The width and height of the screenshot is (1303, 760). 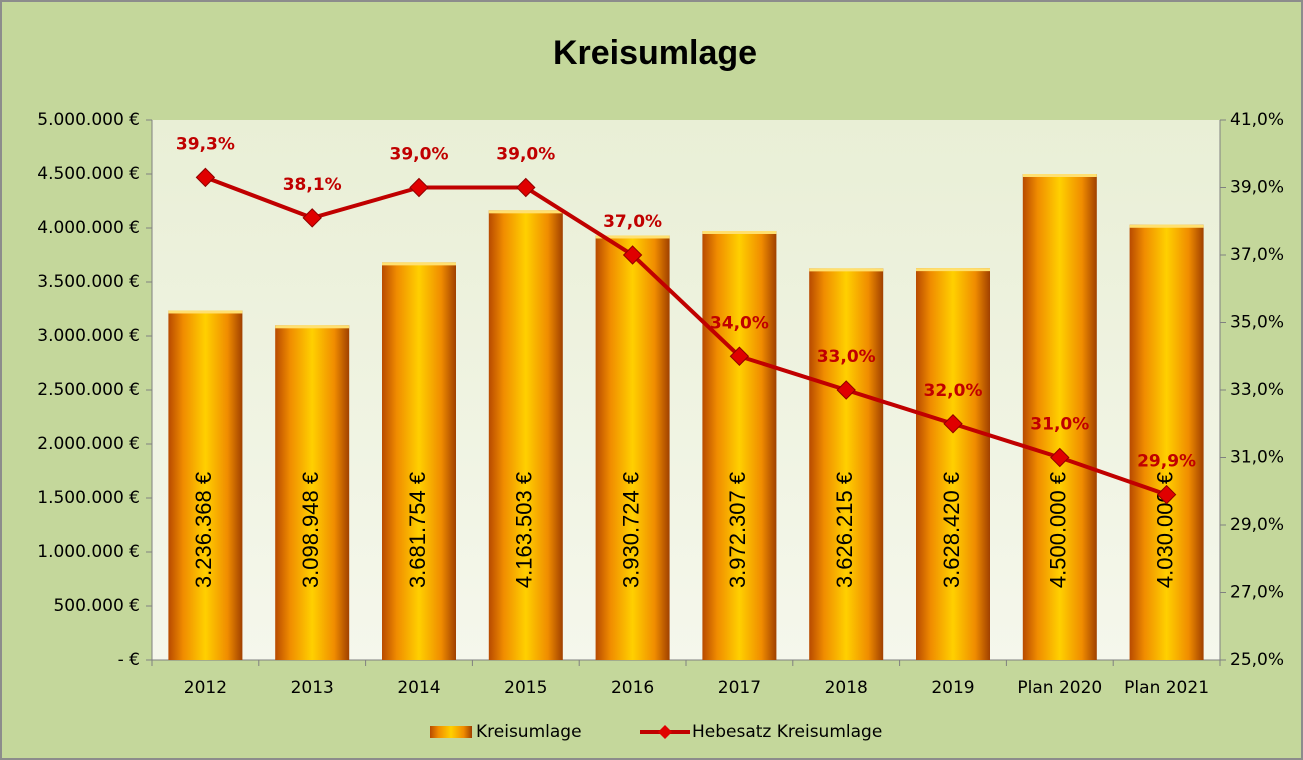 What do you see at coordinates (1257, 120) in the screenshot?
I see `y2-tick-label: 41,0%` at bounding box center [1257, 120].